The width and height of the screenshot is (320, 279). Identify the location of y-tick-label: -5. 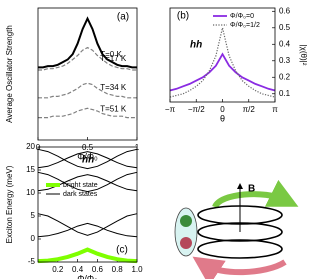
(32, 261).